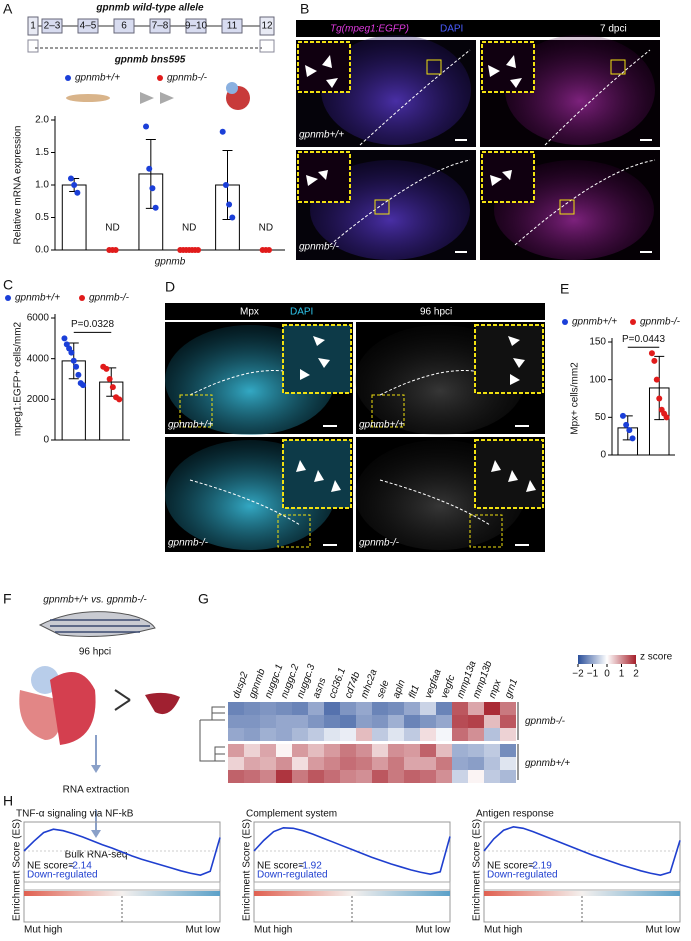 This screenshot has height=941, width=691. I want to click on legend-label: gpnmb+/+, so click(97, 78).